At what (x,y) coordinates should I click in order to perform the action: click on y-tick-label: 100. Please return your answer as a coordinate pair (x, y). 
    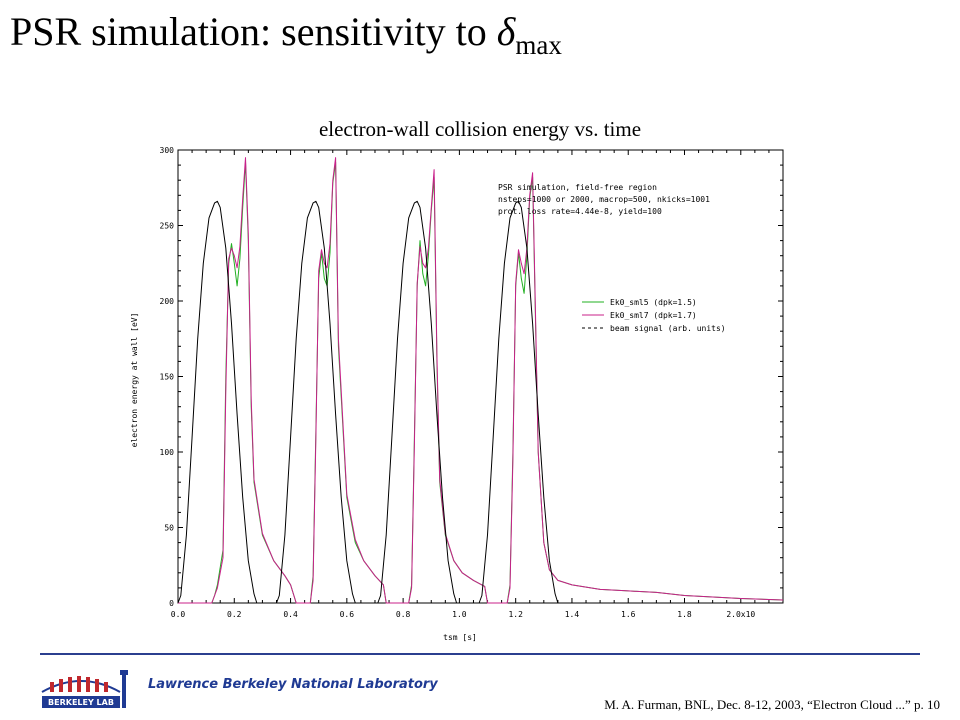
    Looking at the image, I should click on (167, 452).